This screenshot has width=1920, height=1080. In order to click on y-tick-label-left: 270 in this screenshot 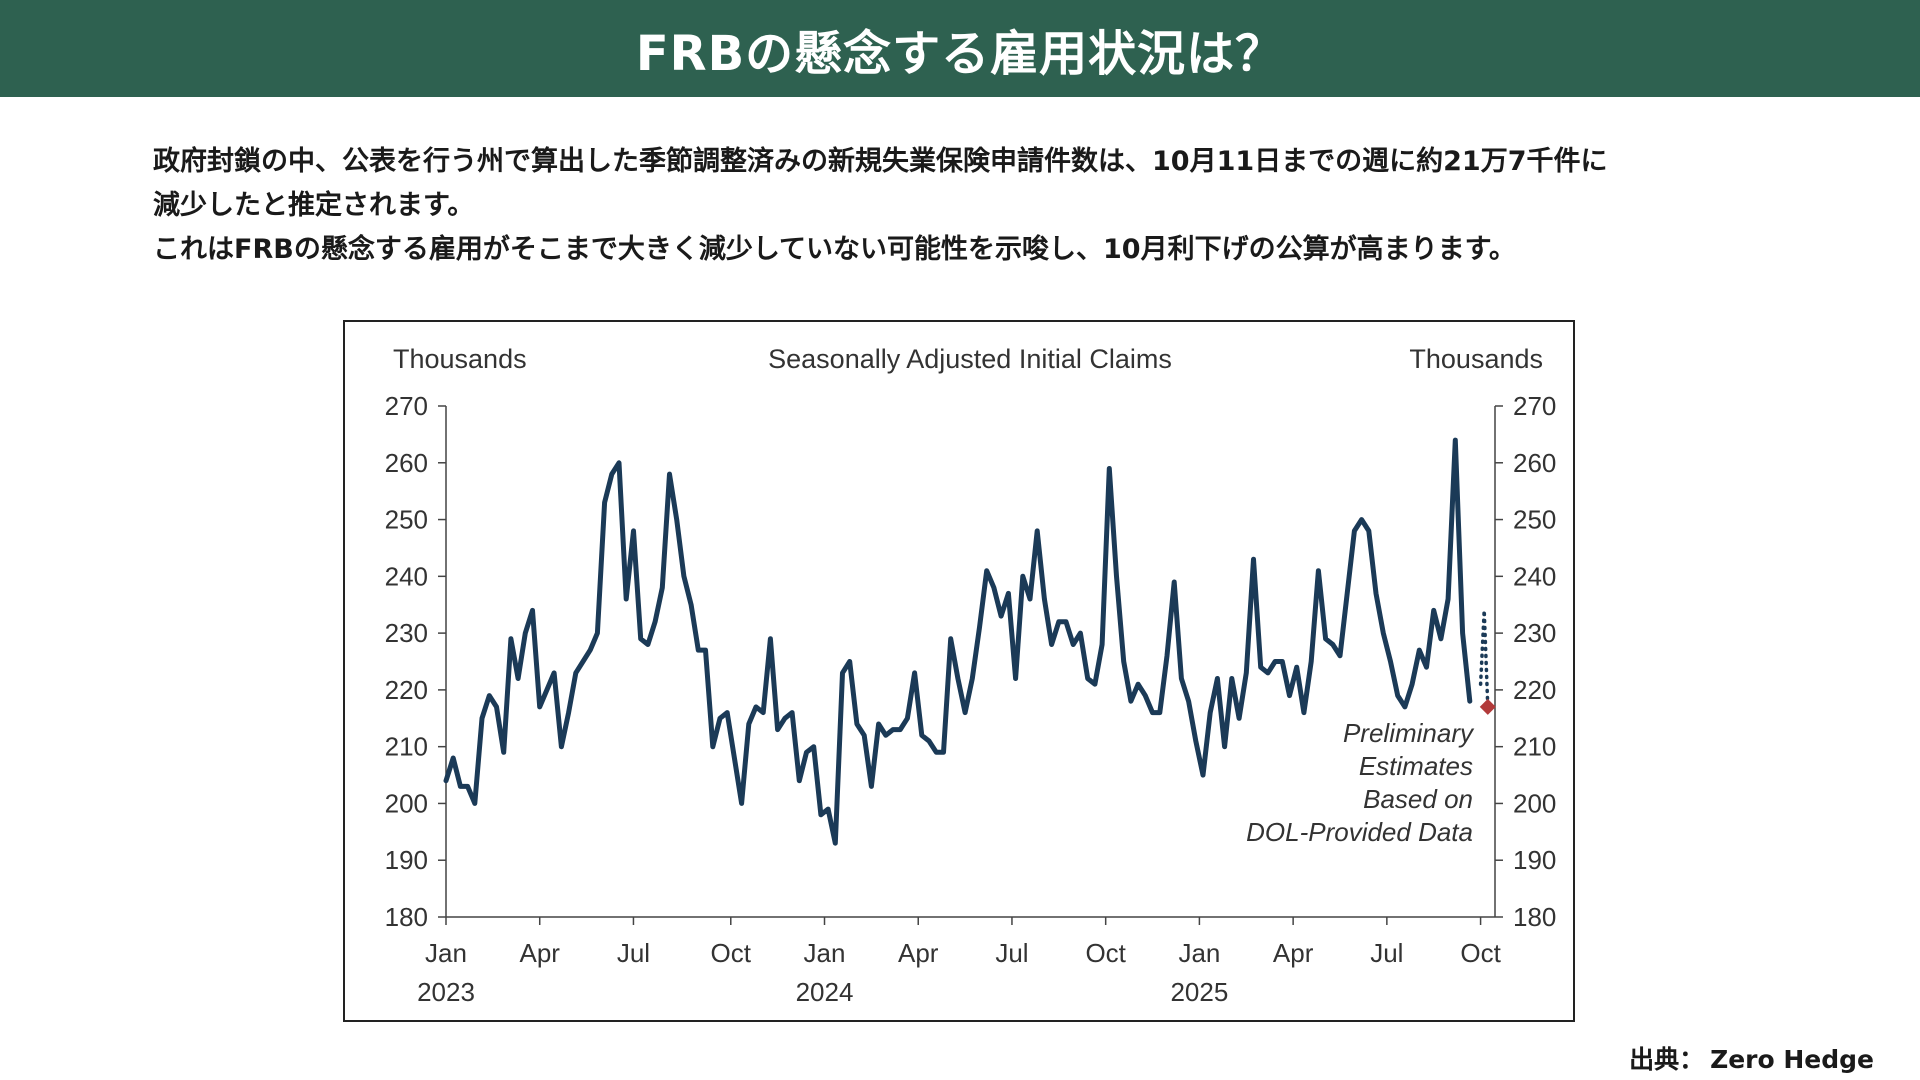, I will do `click(406, 406)`.